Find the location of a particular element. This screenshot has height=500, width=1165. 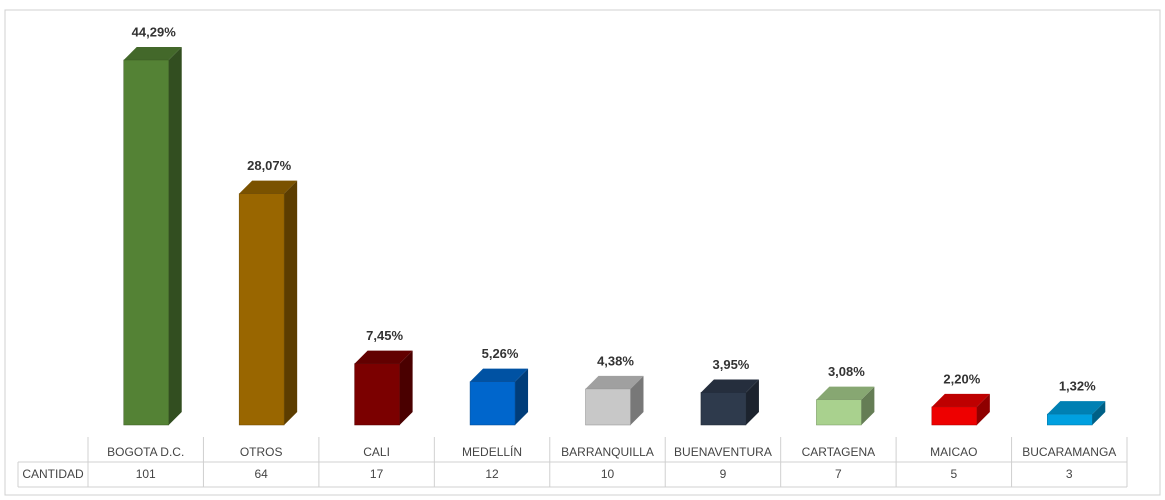

table-cell: 101 is located at coordinates (146, 474).